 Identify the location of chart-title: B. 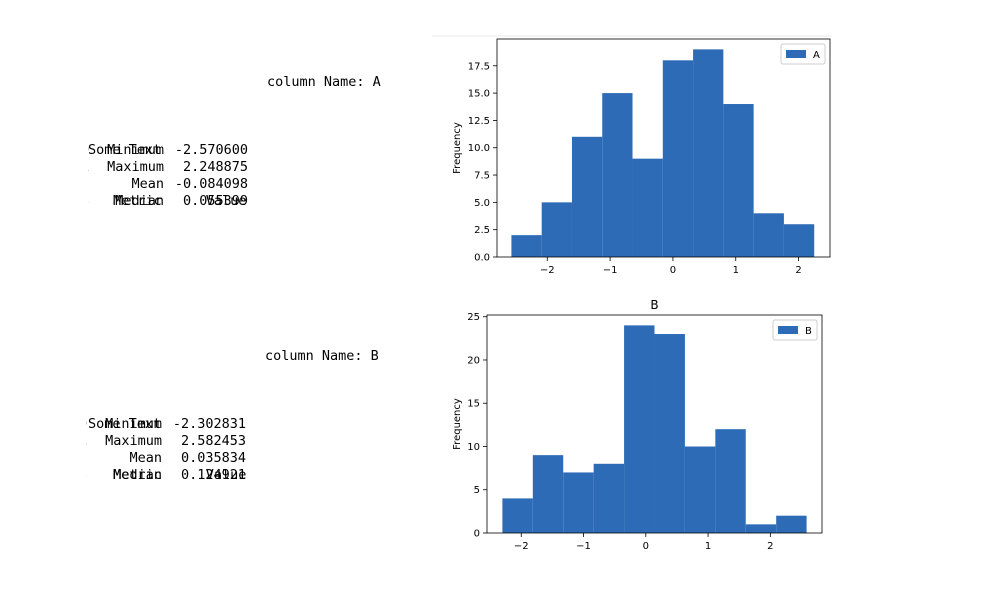
(654, 305).